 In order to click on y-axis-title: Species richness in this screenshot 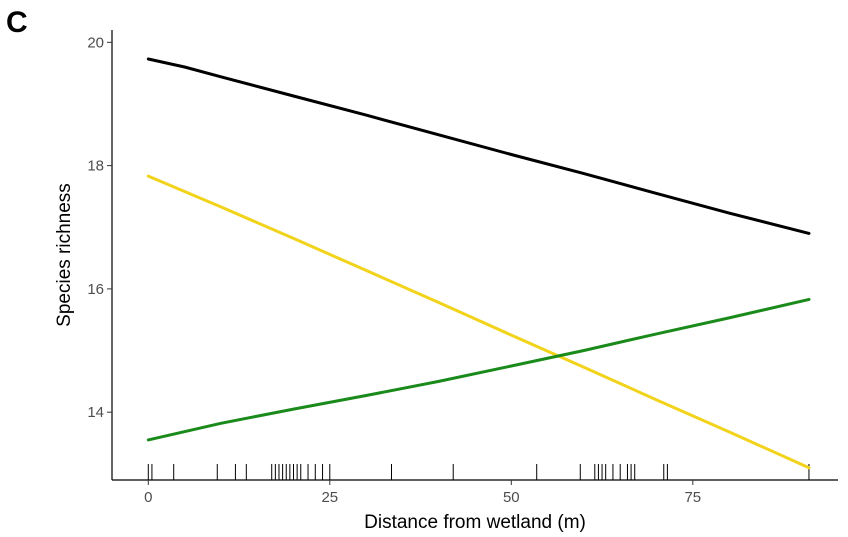, I will do `click(64, 255)`.